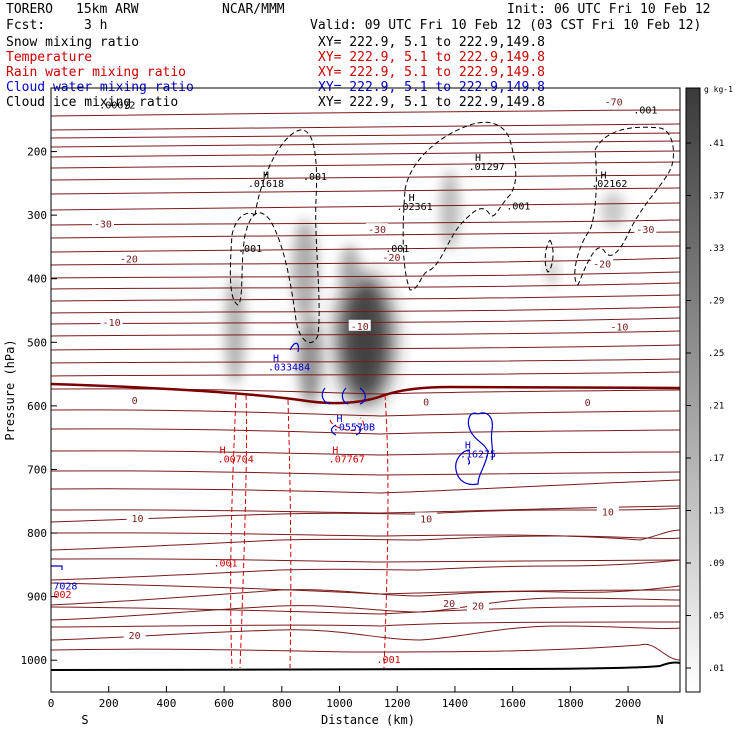  What do you see at coordinates (37, 152) in the screenshot?
I see `y-tick-label: 200` at bounding box center [37, 152].